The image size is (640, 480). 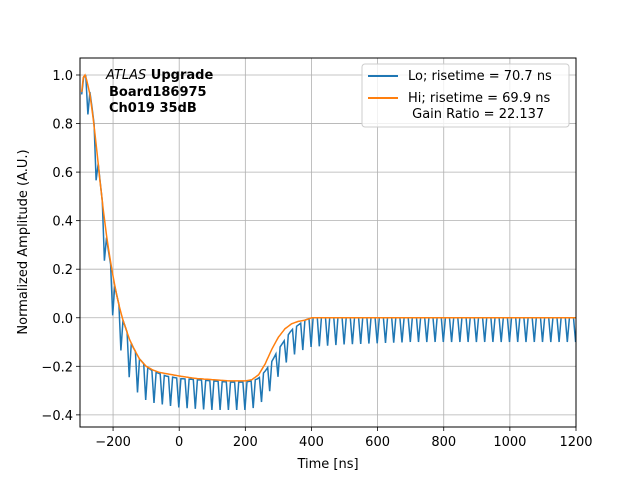 I want to click on x-tick-label: 600, so click(x=377, y=442).